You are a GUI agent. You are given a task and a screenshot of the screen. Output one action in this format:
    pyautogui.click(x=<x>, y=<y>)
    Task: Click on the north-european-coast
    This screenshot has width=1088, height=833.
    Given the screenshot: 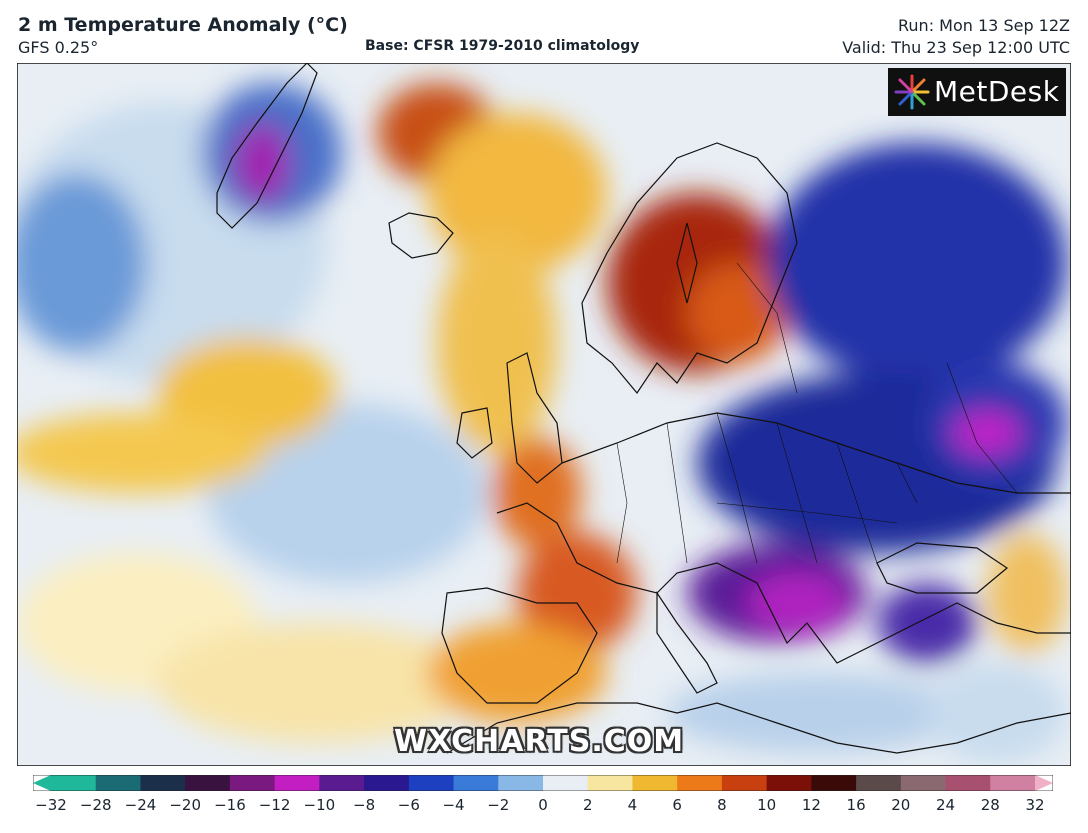 What is the action you would take?
    pyautogui.click(x=816, y=453)
    